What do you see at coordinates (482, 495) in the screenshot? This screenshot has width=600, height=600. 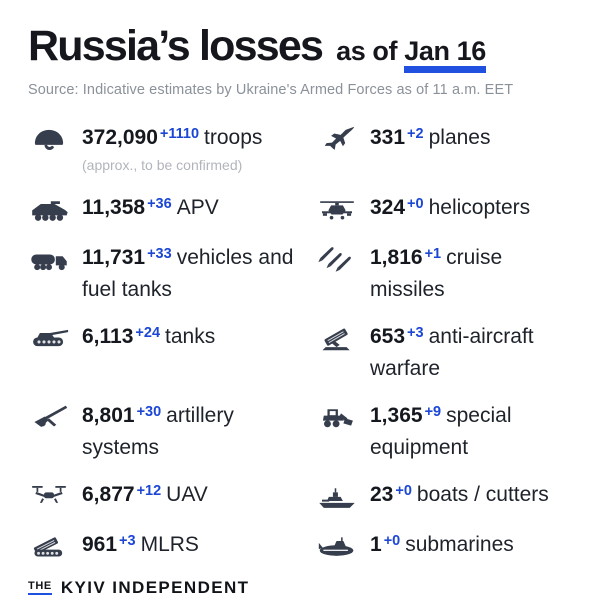 I see `stat-label: boats / cutters` at bounding box center [482, 495].